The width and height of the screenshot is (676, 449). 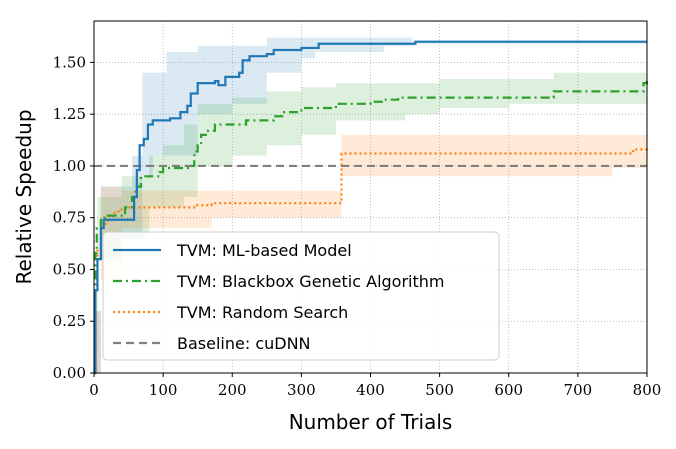 I want to click on y-tick-label: 1.50, so click(x=69, y=62).